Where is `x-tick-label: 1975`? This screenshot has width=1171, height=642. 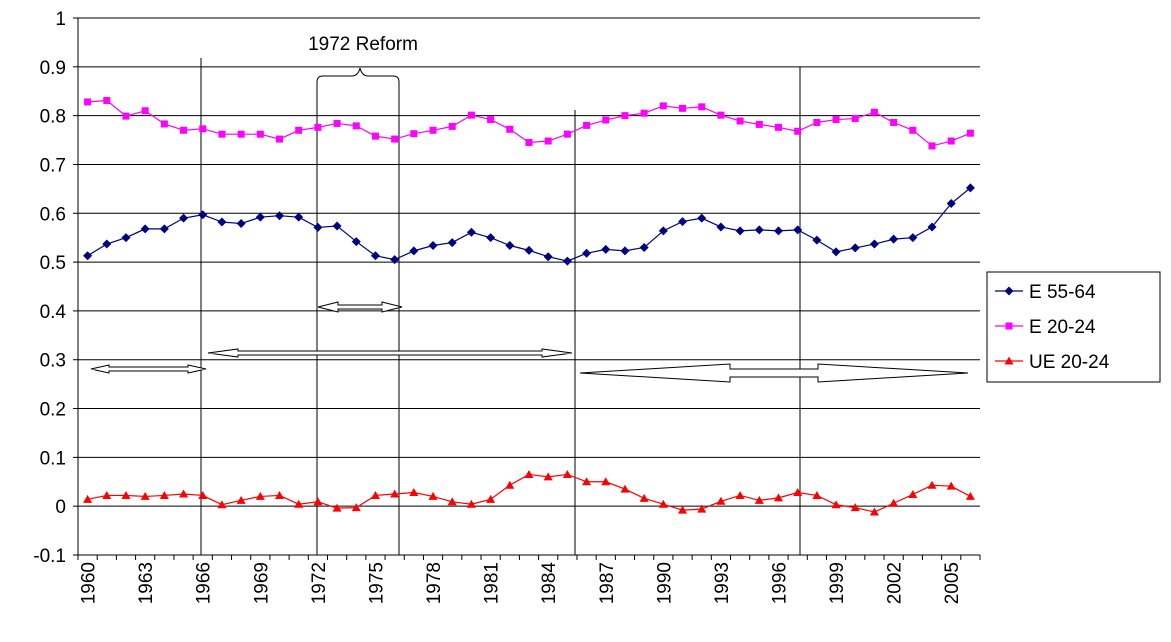 x-tick-label: 1975 is located at coordinates (376, 583).